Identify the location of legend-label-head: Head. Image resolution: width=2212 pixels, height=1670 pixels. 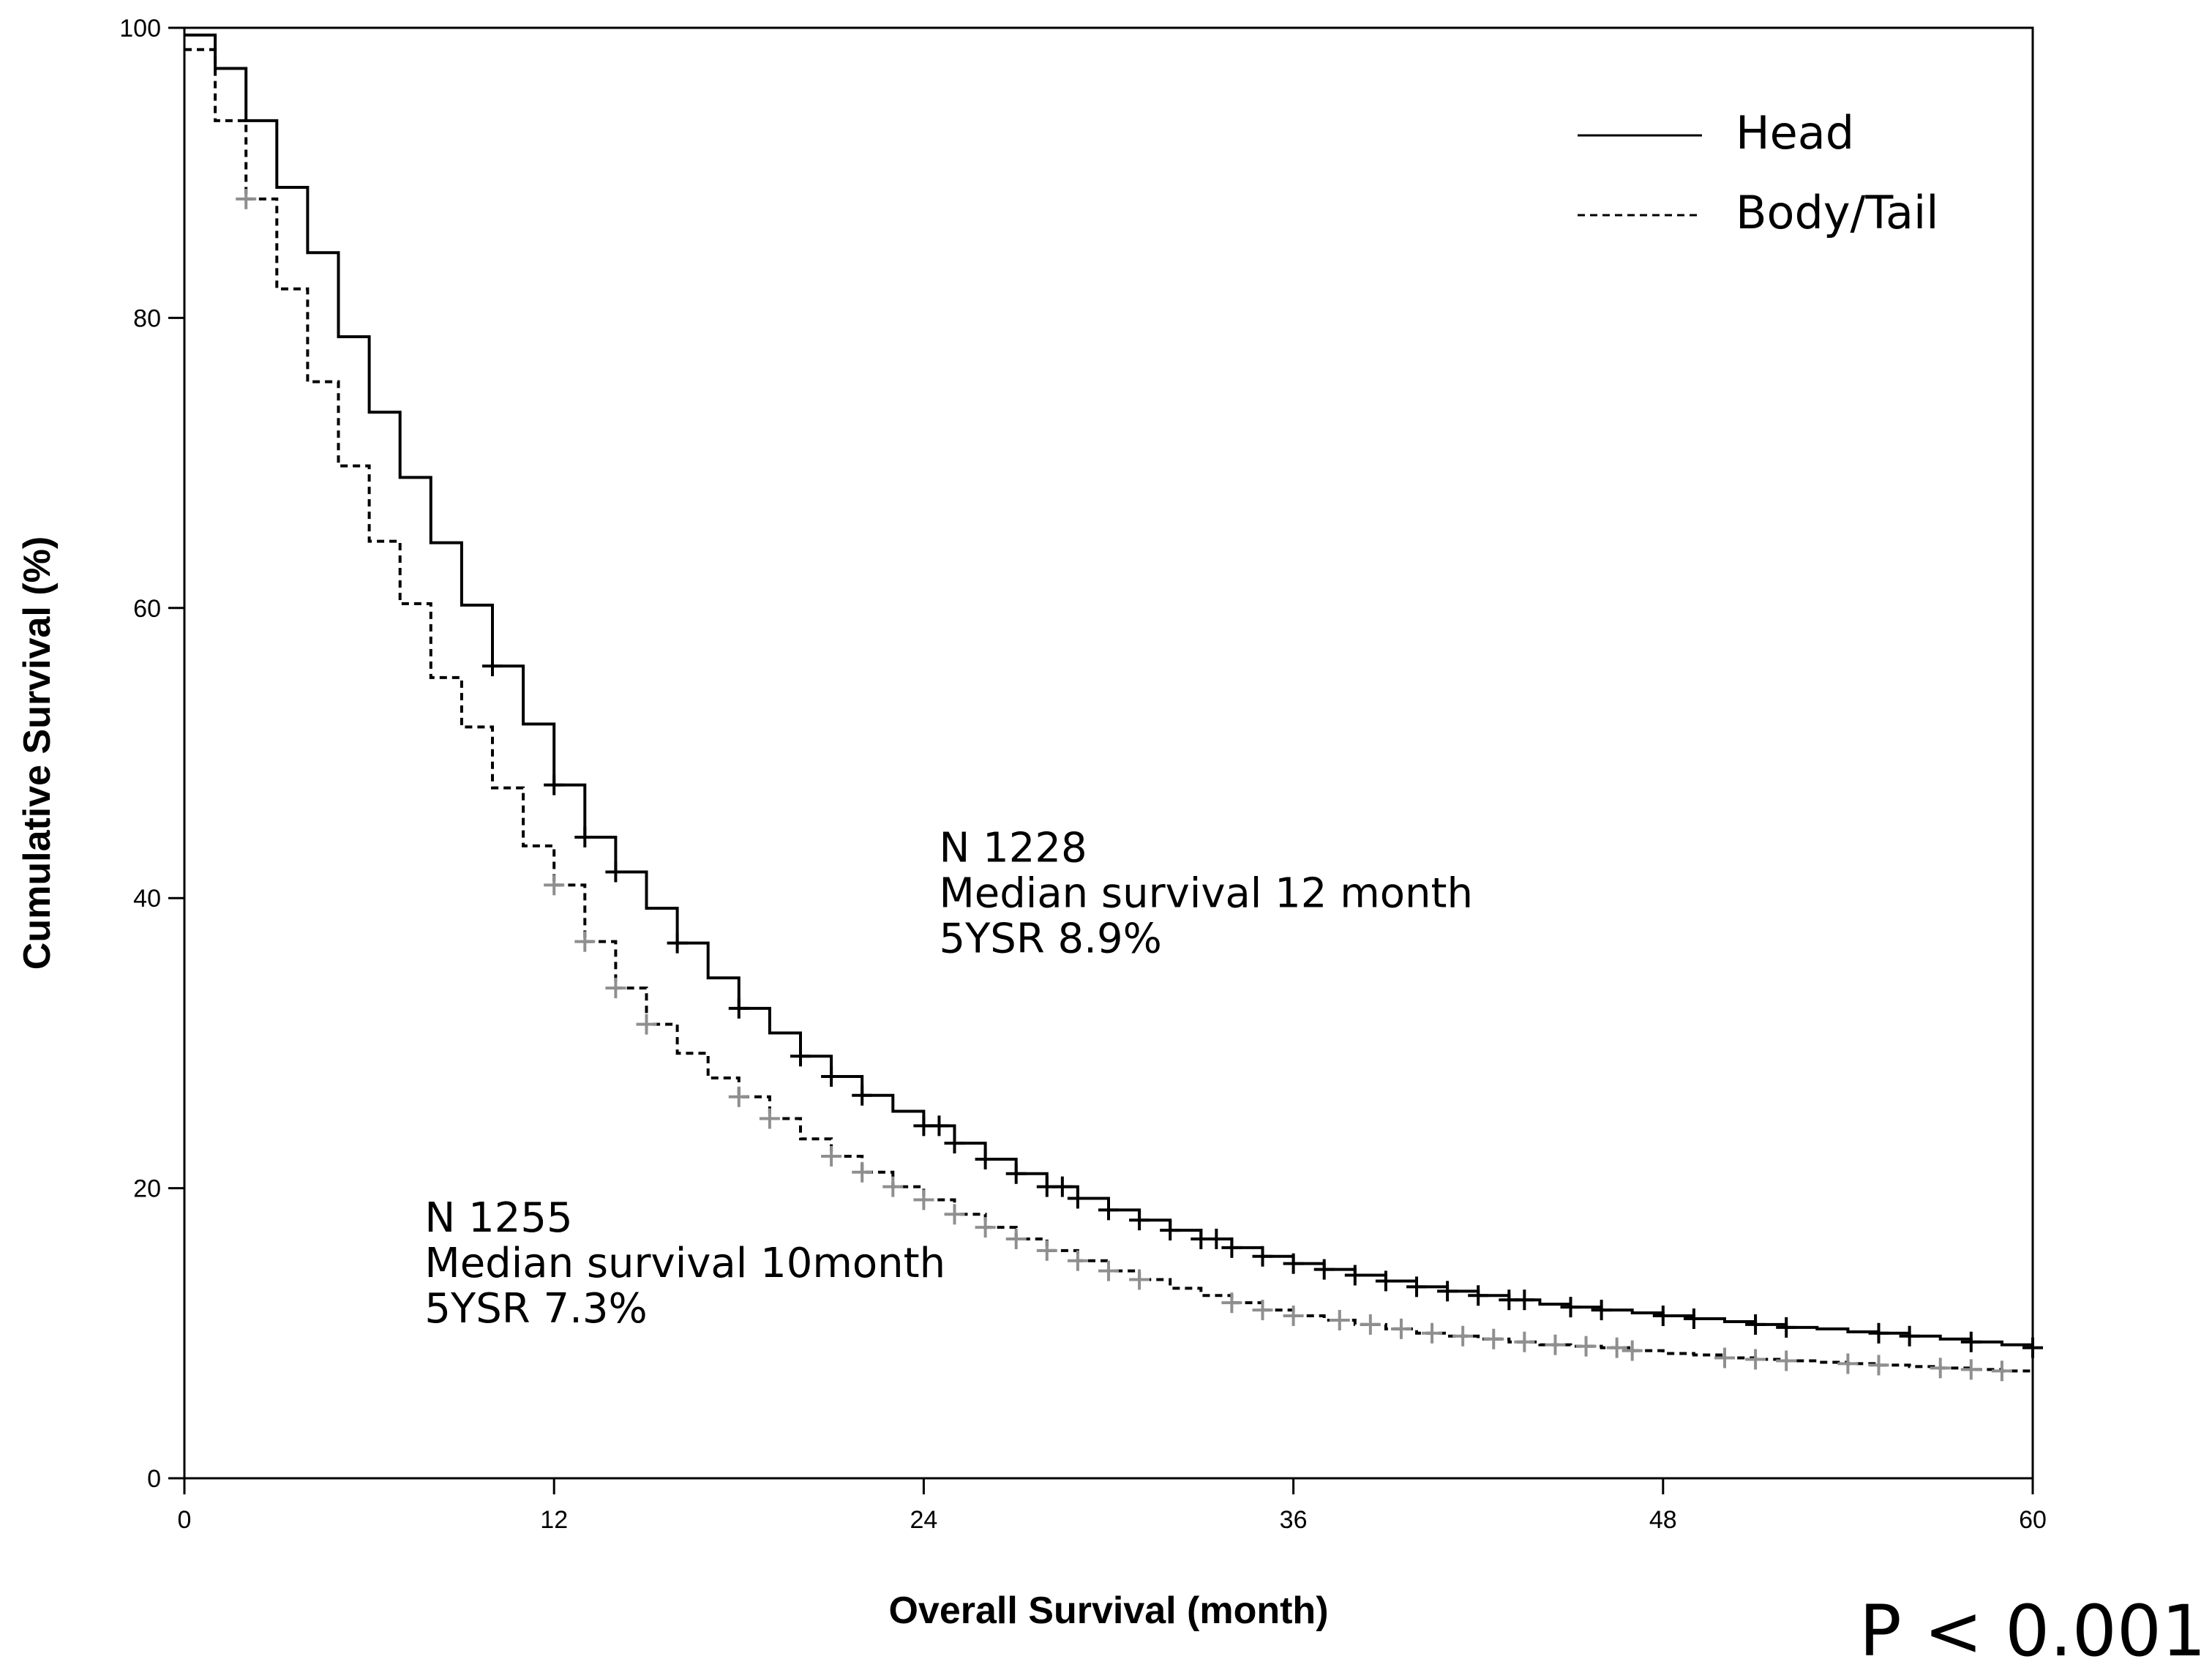
(1795, 133).